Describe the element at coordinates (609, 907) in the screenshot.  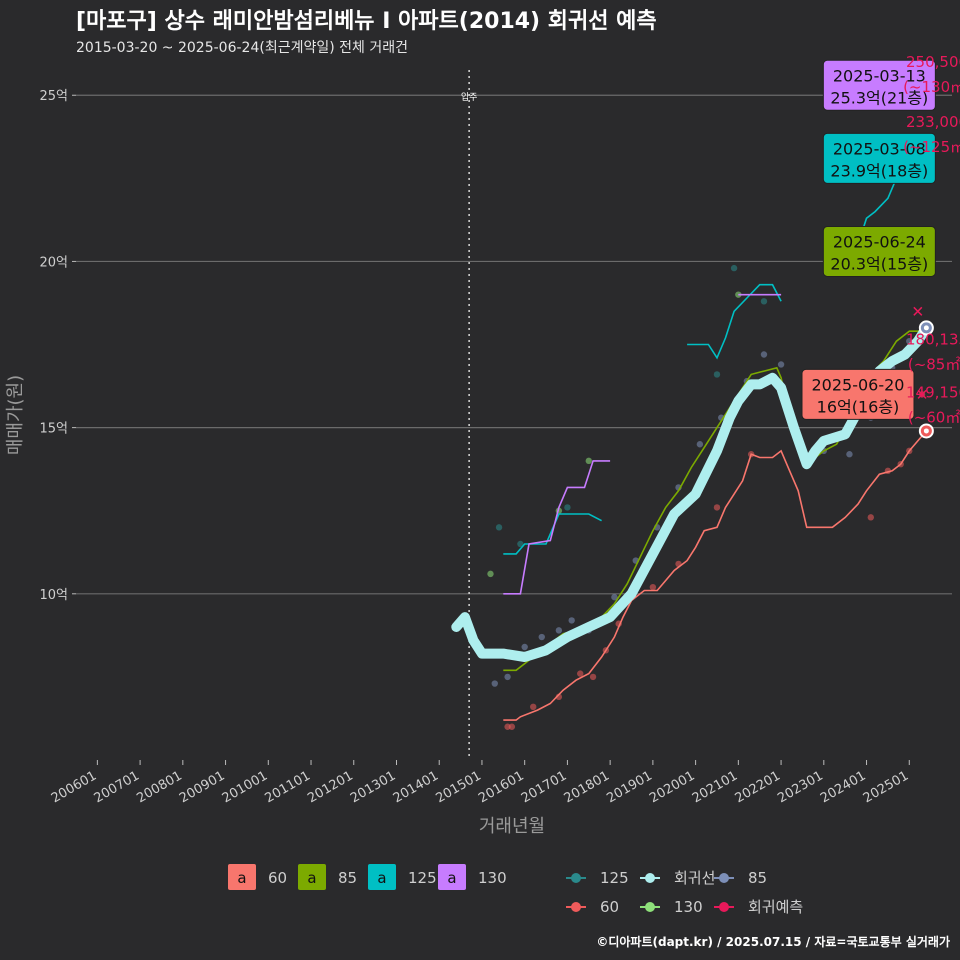
I see `legend-series-label: 60` at that location.